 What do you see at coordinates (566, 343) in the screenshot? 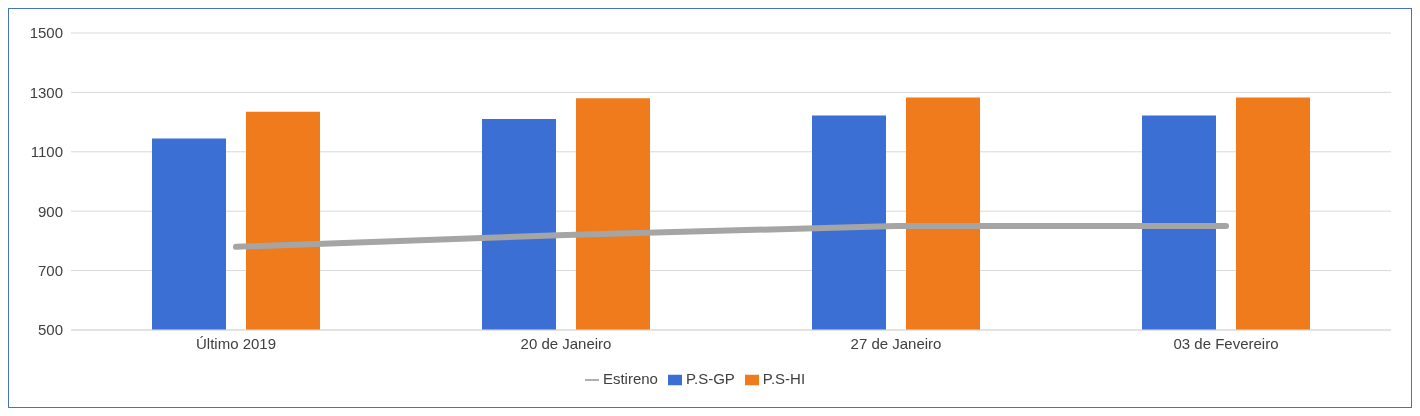
I see `x-tick-label: 20 de Janeiro` at bounding box center [566, 343].